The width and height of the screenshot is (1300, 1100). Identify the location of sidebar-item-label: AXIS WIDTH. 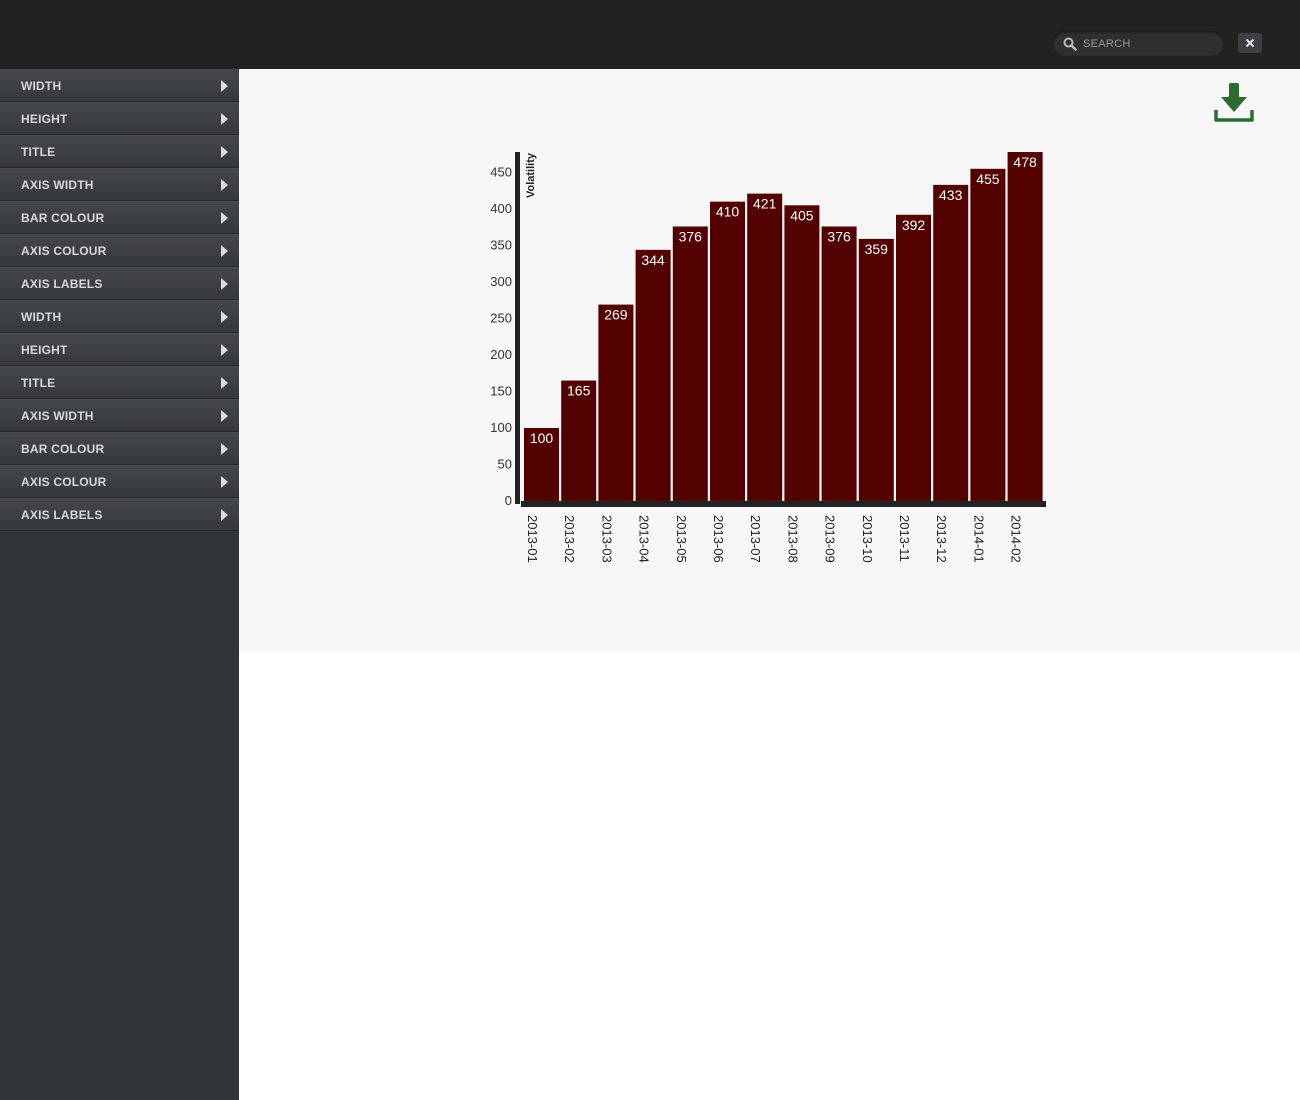
(57, 185).